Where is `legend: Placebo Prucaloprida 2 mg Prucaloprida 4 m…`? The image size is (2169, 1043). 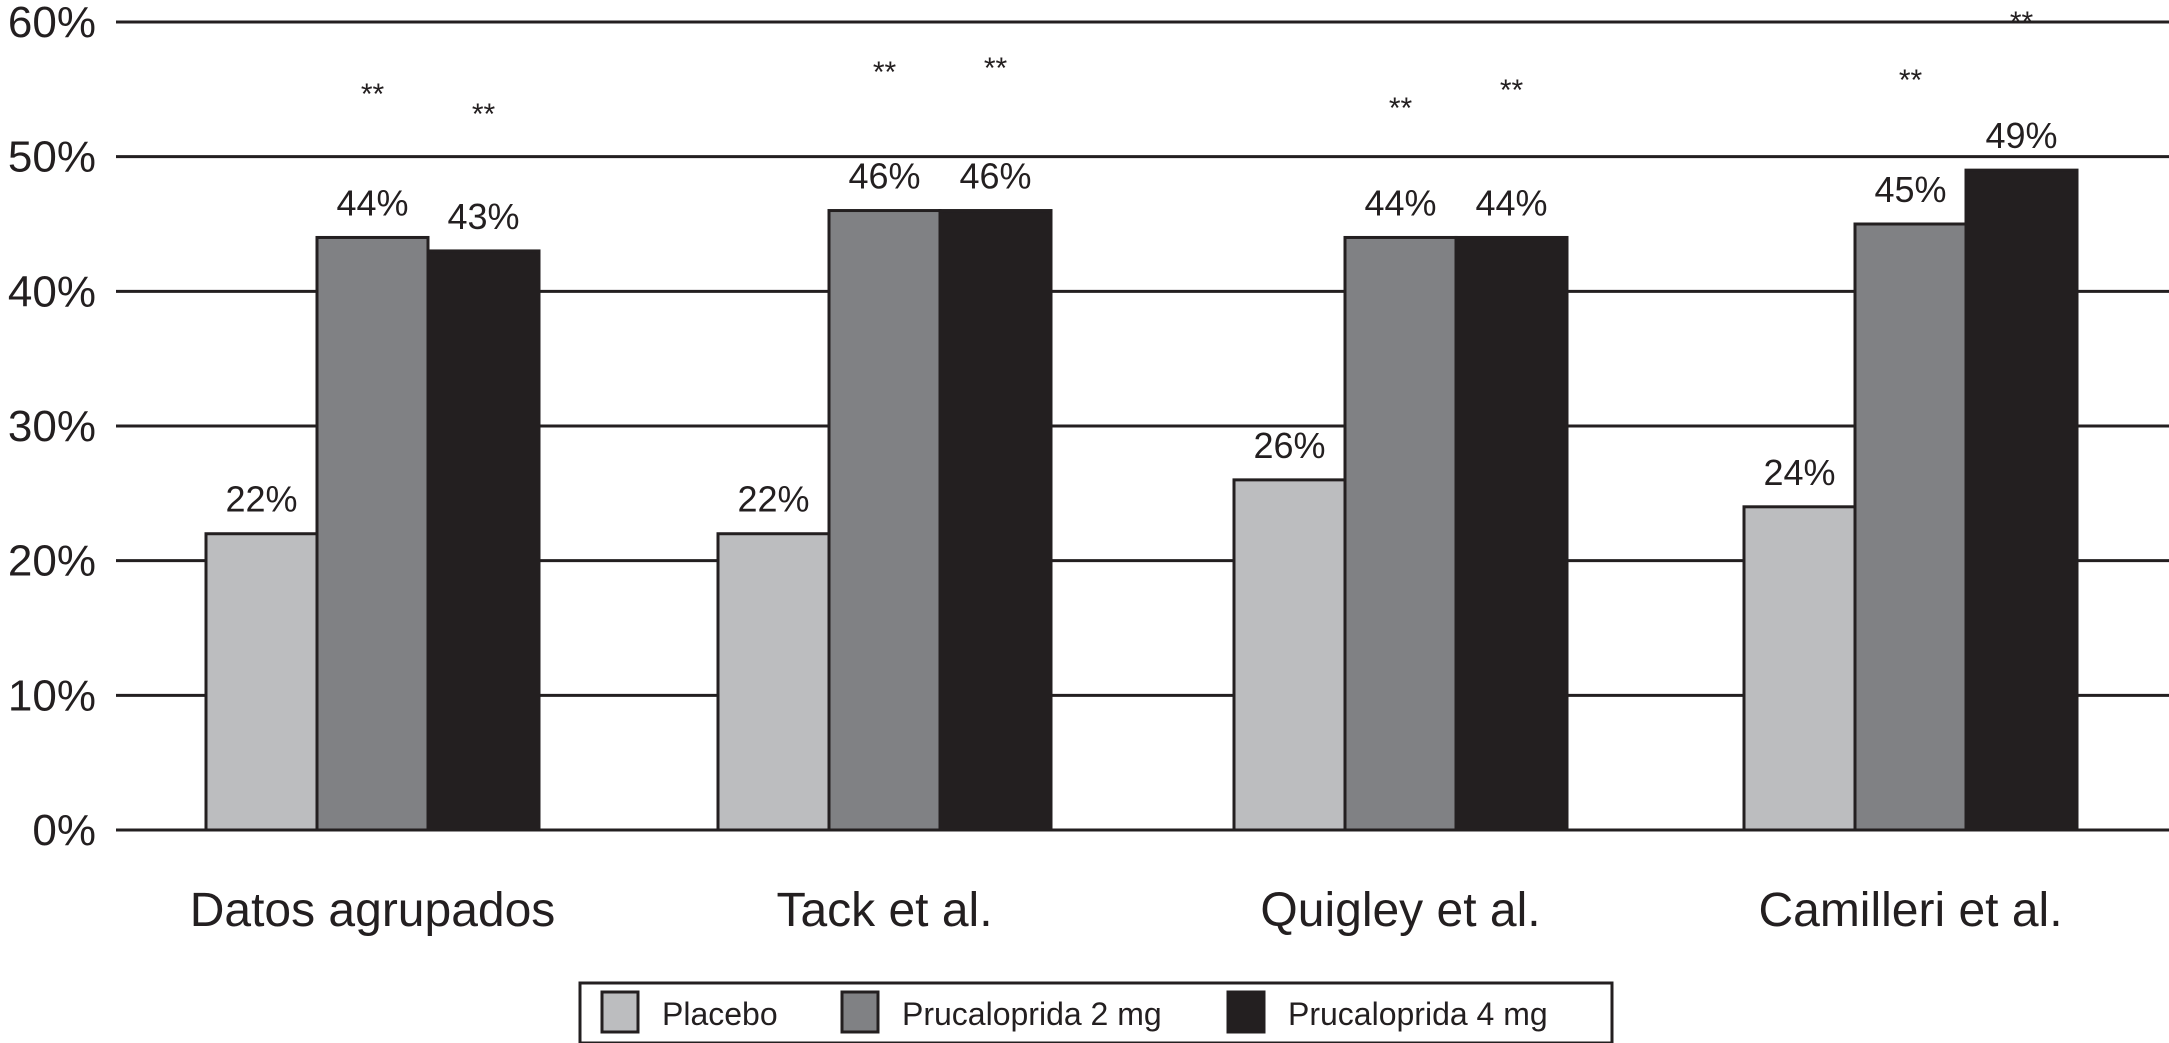 legend: Placebo Prucaloprida 2 mg Prucaloprida 4 m… is located at coordinates (1096, 1012).